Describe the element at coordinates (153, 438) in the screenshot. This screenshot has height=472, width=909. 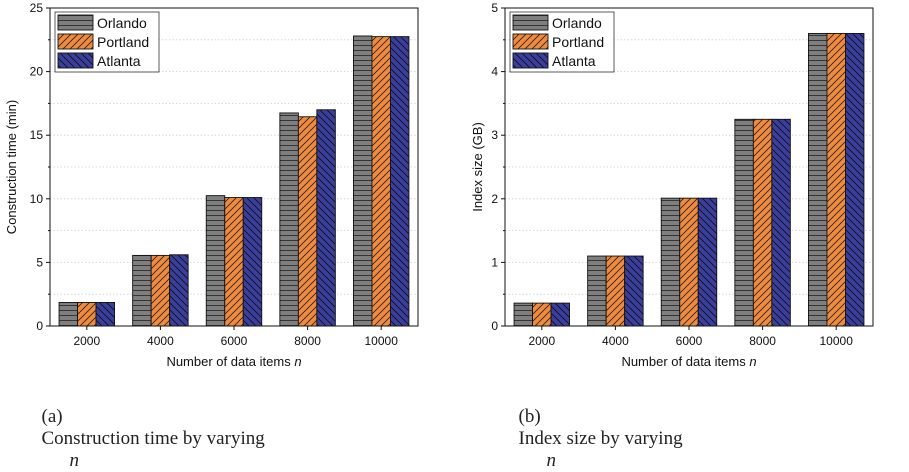
I see `caption-a-text: Construction time by varying` at that location.